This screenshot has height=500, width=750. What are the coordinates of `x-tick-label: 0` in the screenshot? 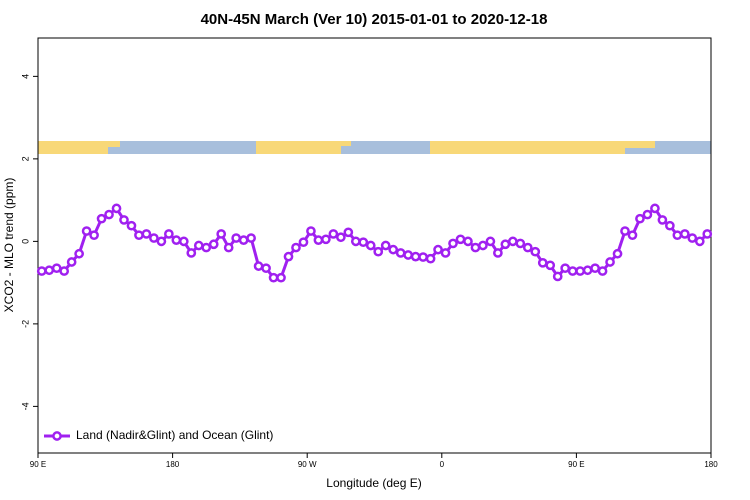 It's located at (442, 464).